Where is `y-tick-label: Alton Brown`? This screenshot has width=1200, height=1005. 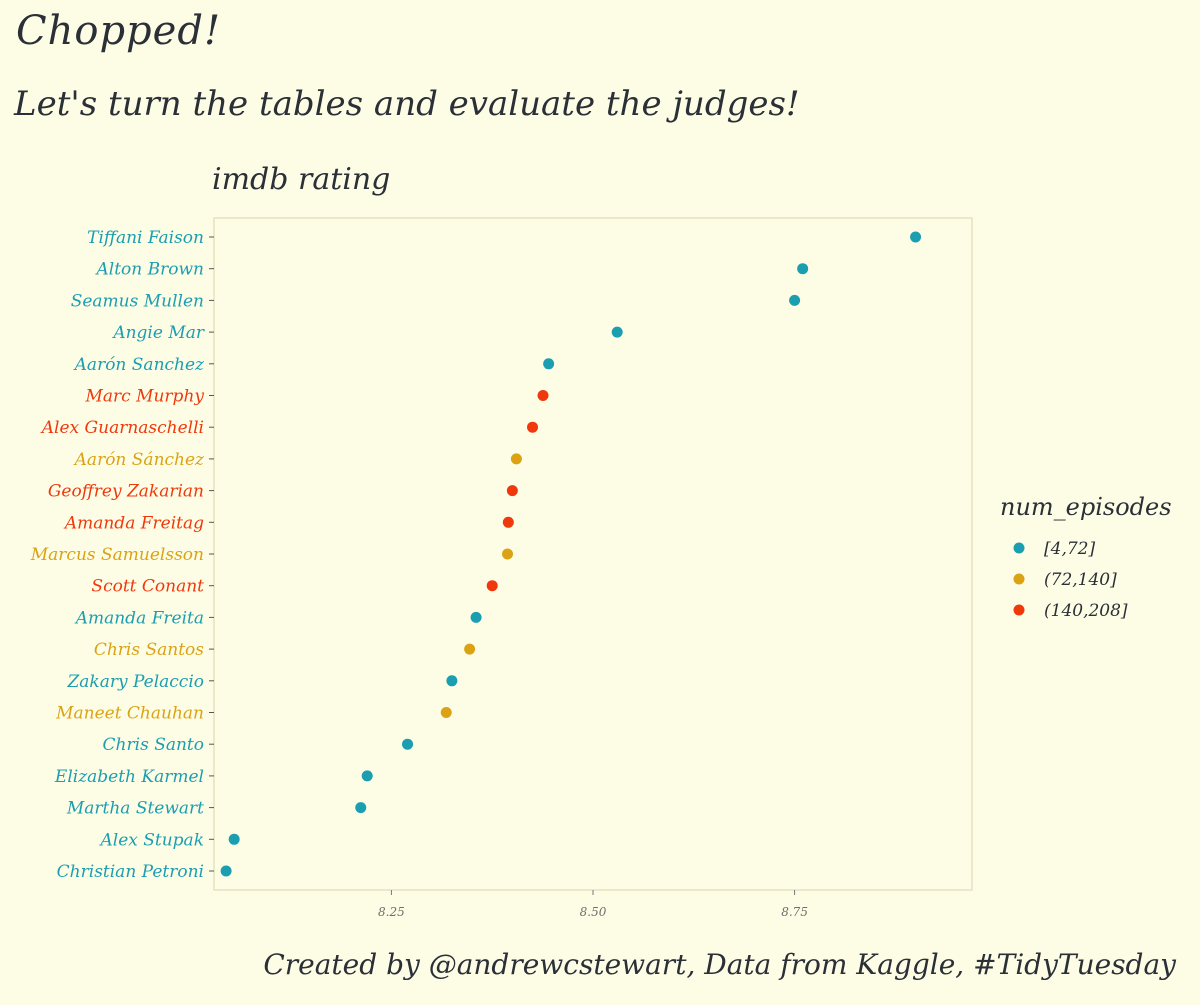 y-tick-label: Alton Brown is located at coordinates (150, 270).